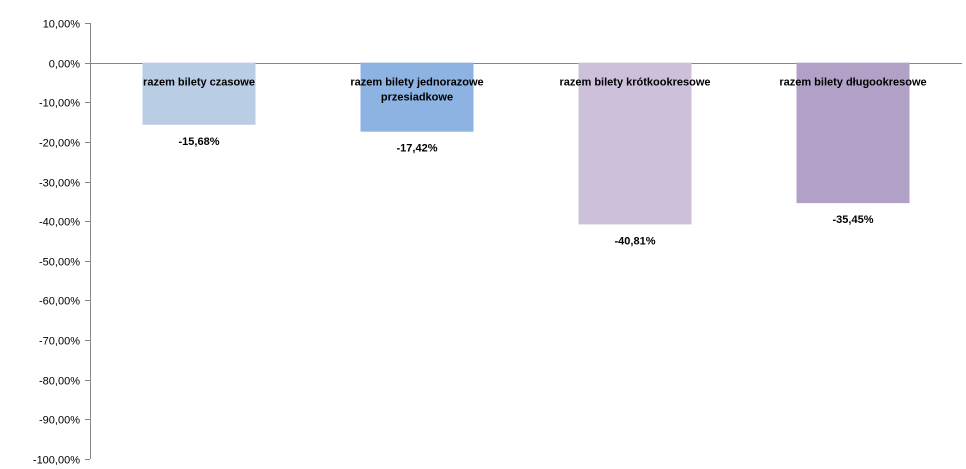 Image resolution: width=966 pixels, height=469 pixels. What do you see at coordinates (59, 382) in the screenshot?
I see `y-tick-label: -80,00%` at bounding box center [59, 382].